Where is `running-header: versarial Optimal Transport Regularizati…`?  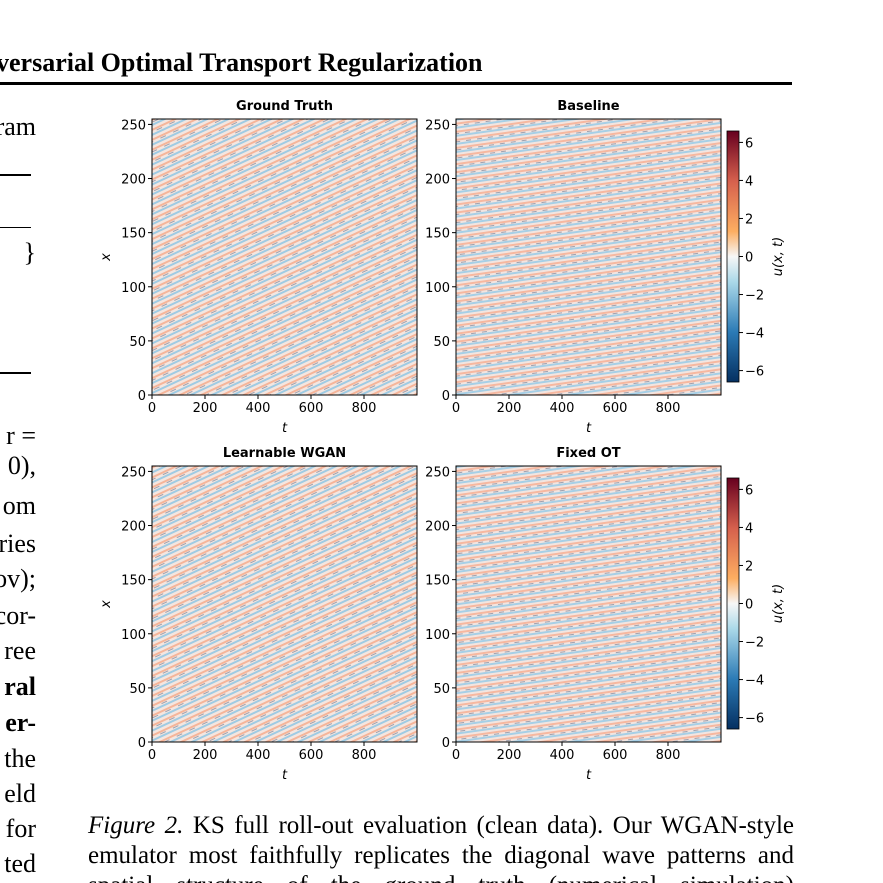
running-header: versarial Optimal Transport Regularizati… is located at coordinates (241, 62).